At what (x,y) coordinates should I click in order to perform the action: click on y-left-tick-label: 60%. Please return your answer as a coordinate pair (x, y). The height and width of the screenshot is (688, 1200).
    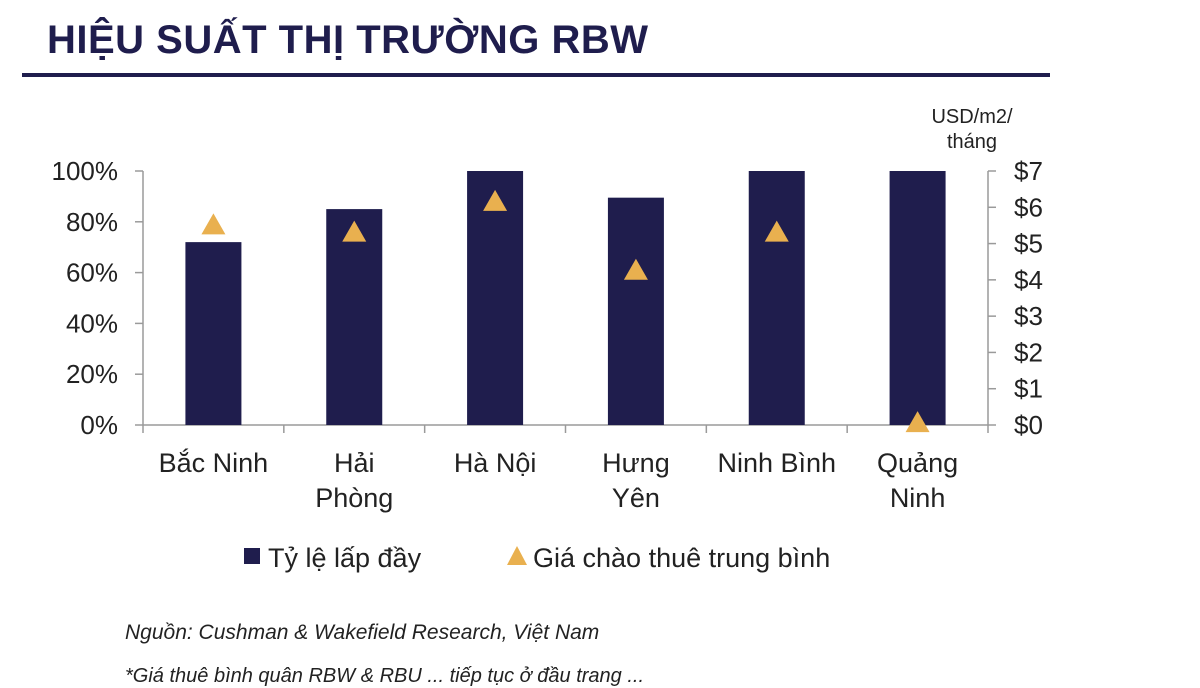
    Looking at the image, I should click on (92, 273).